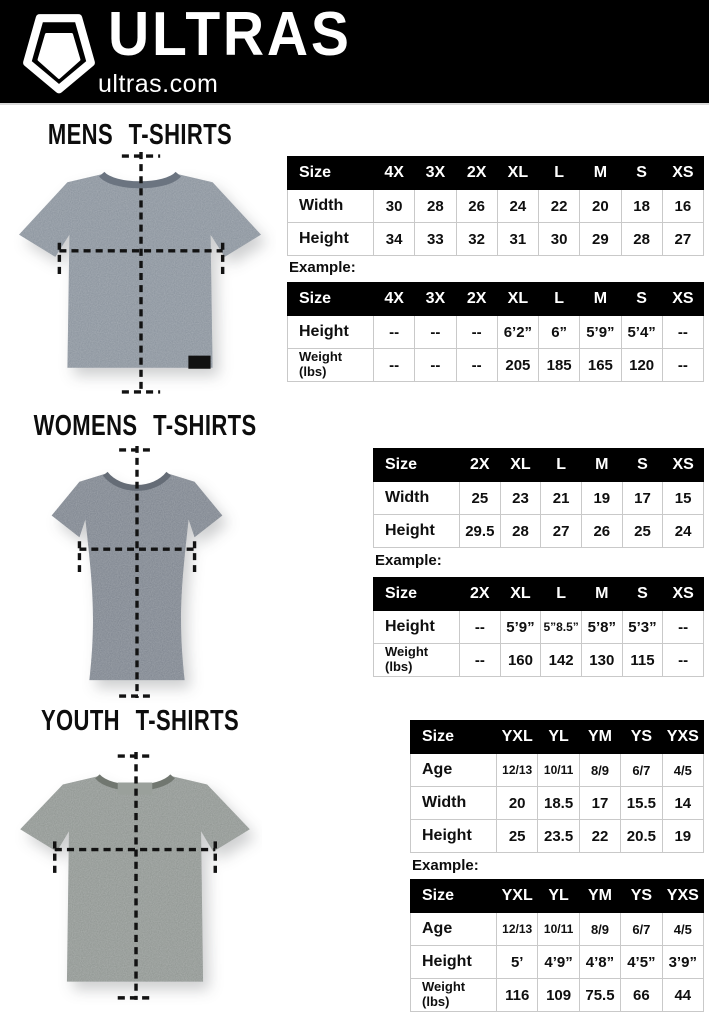  What do you see at coordinates (517, 995) in the screenshot?
I see `value-cell: 116` at bounding box center [517, 995].